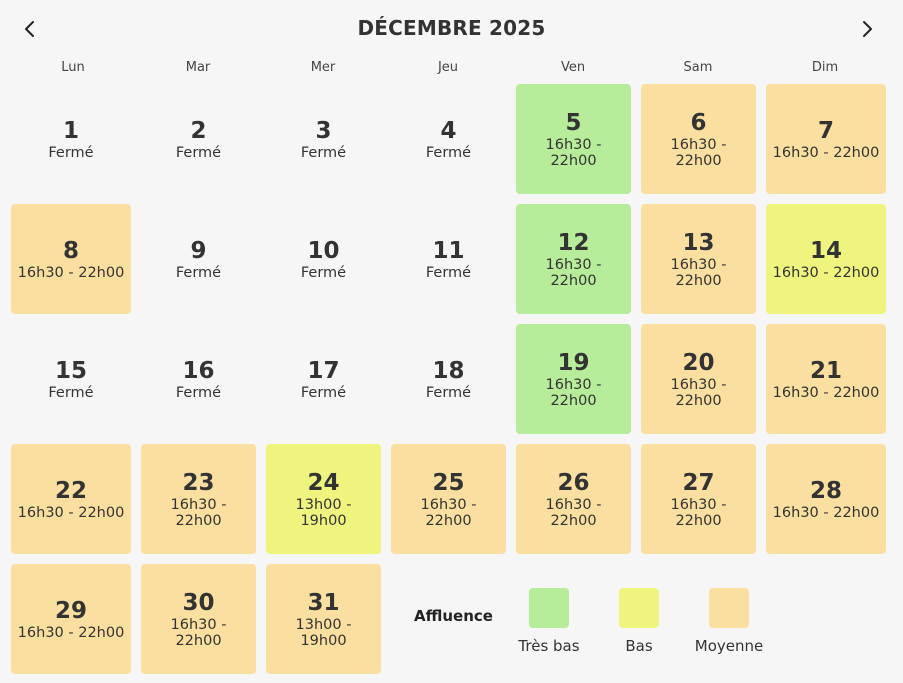 The image size is (903, 683). Describe the element at coordinates (448, 67) in the screenshot. I see `weekday-label: Jeu` at that location.